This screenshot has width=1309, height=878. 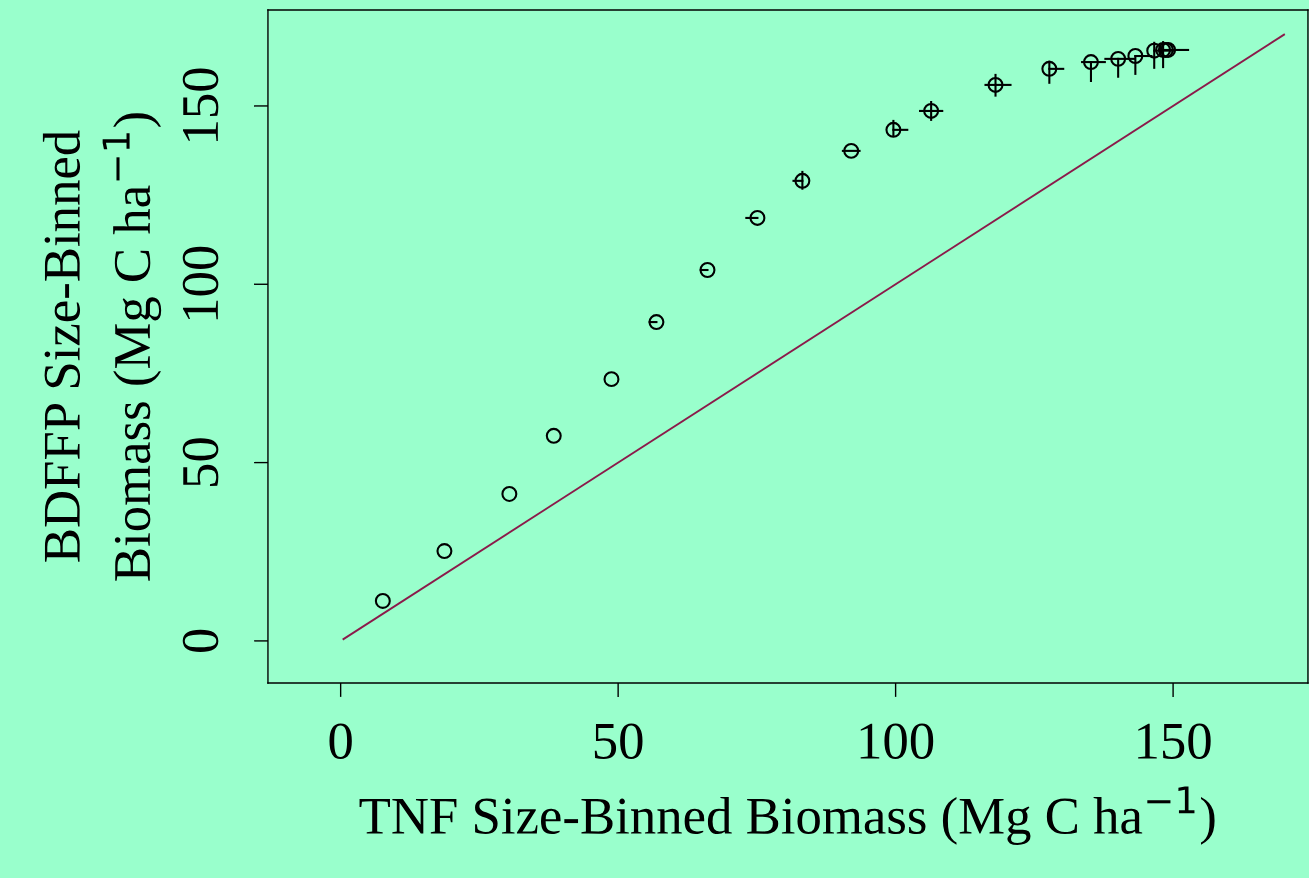 I want to click on x-tick-label: 50, so click(x=618, y=741).